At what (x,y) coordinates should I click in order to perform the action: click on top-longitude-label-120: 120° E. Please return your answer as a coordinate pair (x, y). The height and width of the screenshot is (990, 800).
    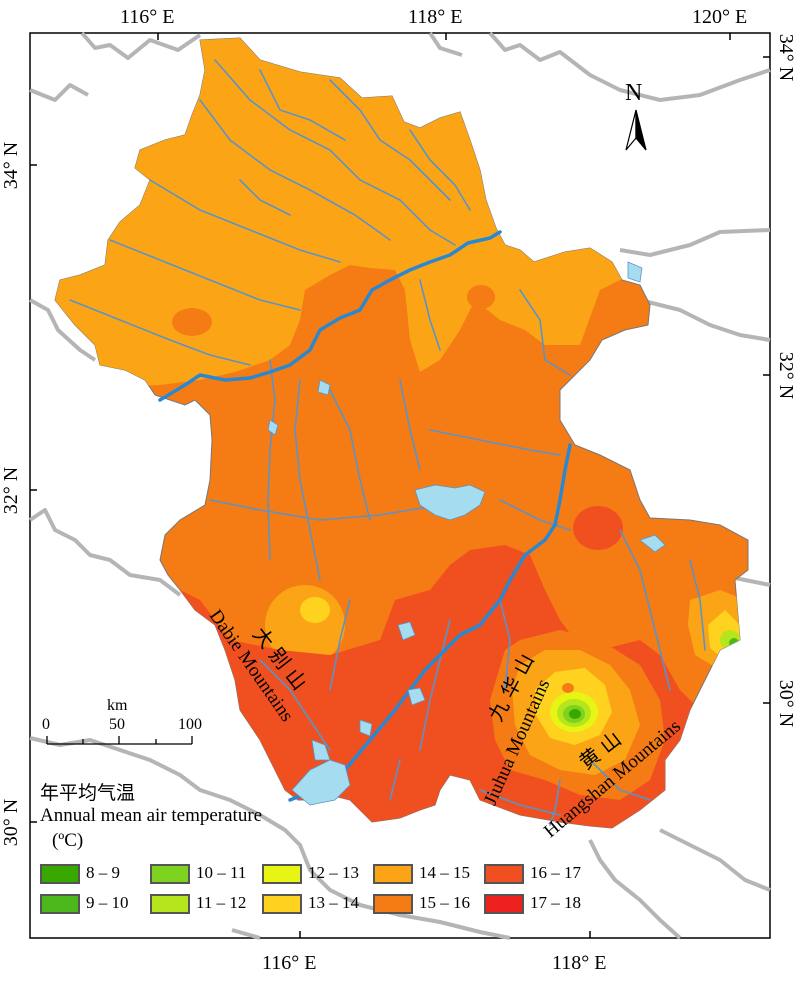
    Looking at the image, I should click on (720, 17).